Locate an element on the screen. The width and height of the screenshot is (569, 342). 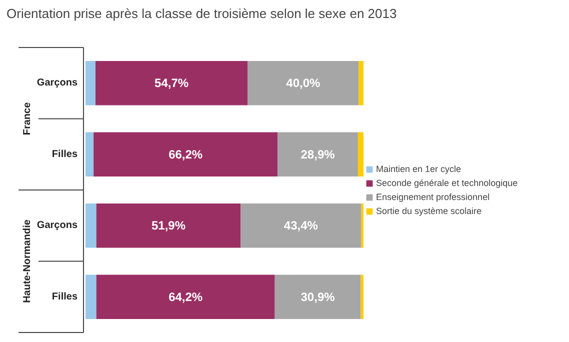
data-label: 43,4% is located at coordinates (301, 225).